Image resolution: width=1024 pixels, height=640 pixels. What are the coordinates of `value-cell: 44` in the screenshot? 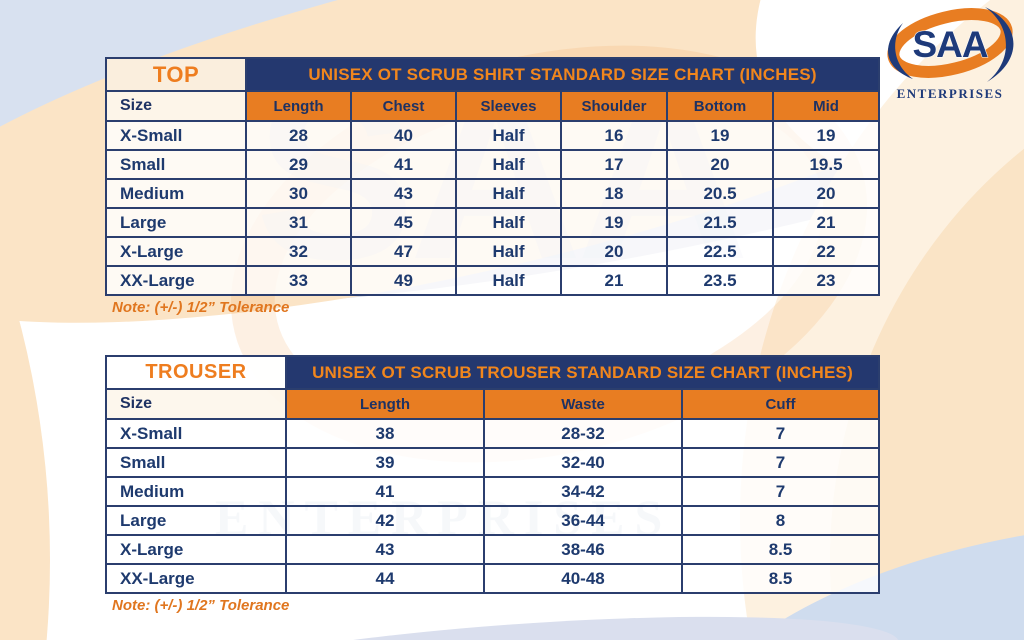 It's located at (385, 578).